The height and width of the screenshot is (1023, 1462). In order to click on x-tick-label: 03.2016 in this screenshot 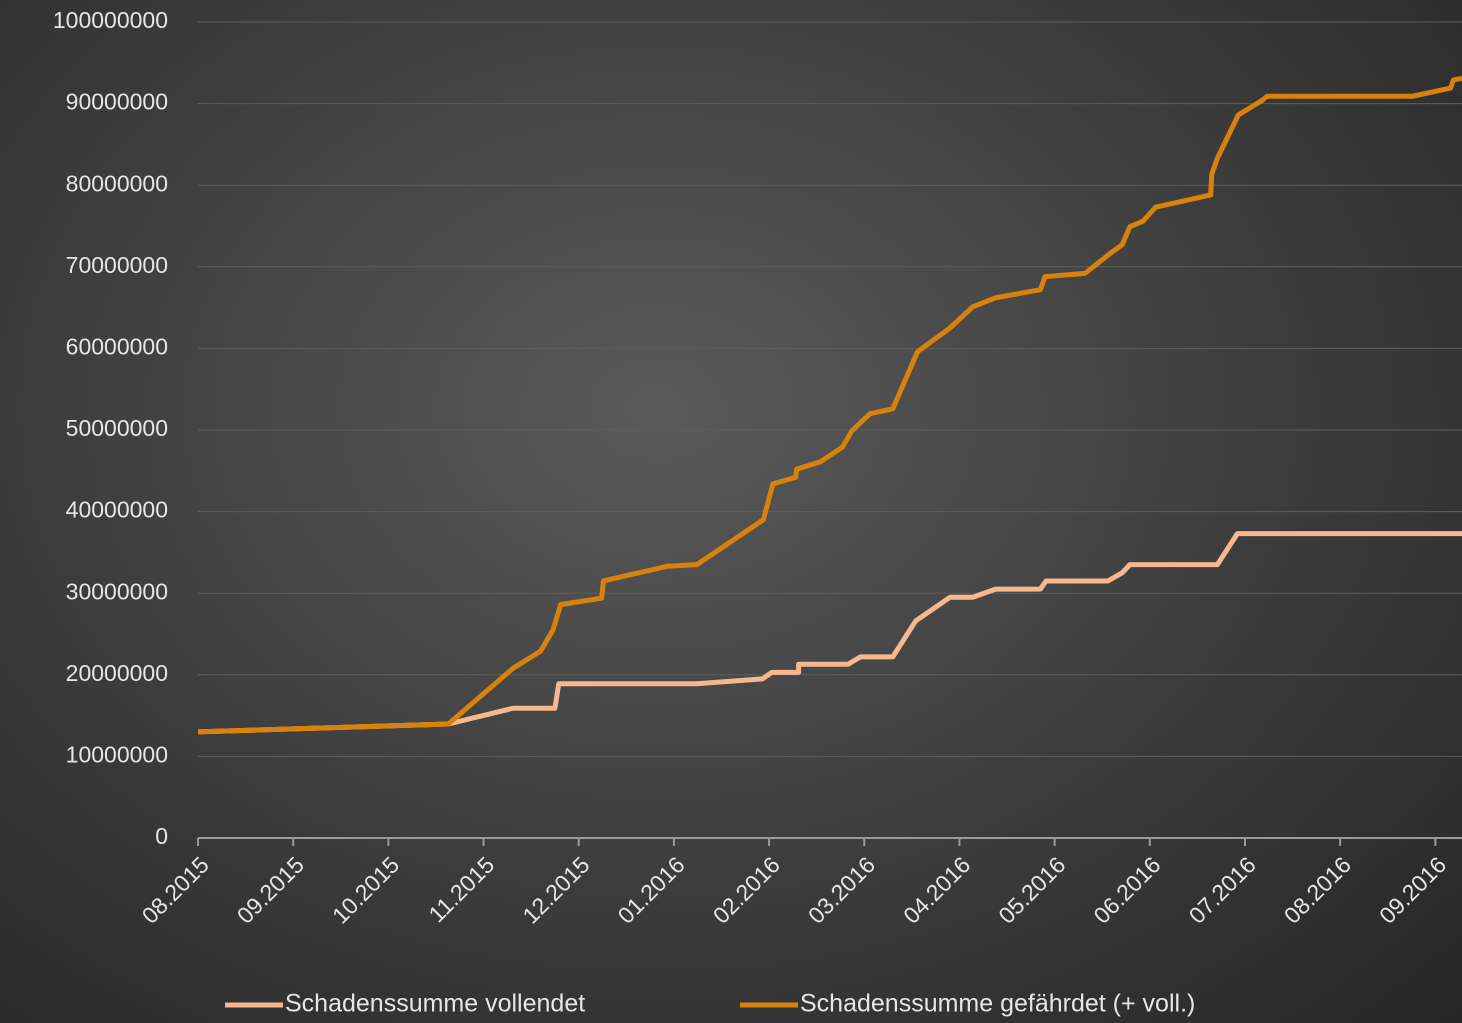, I will do `click(841, 889)`.